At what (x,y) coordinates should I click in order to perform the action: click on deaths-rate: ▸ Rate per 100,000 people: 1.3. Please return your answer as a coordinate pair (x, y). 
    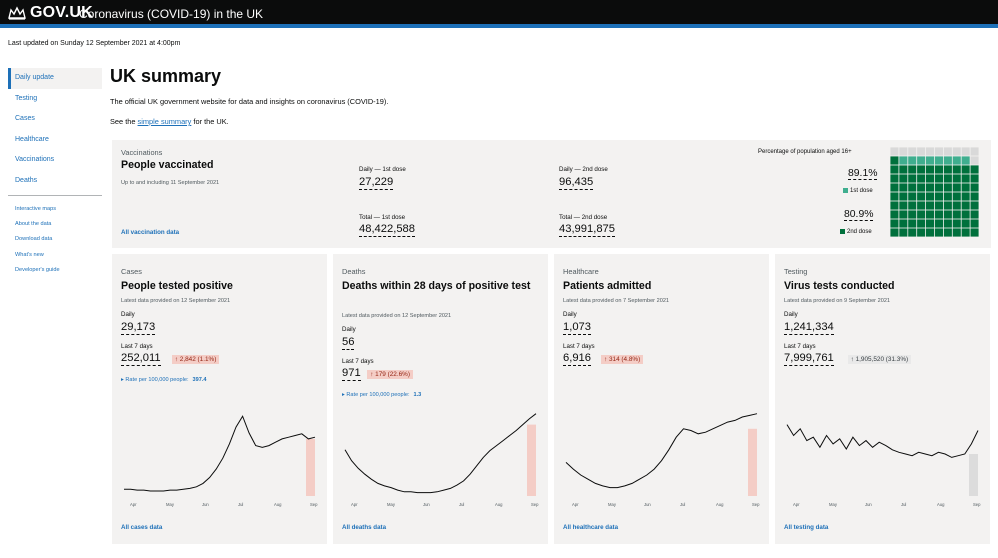
    Looking at the image, I should click on (381, 395).